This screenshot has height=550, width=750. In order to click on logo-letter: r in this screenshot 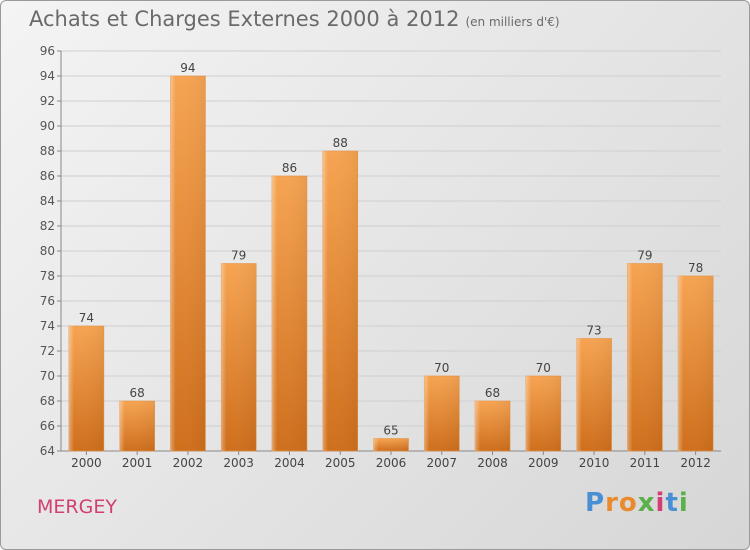, I will do `click(612, 503)`.